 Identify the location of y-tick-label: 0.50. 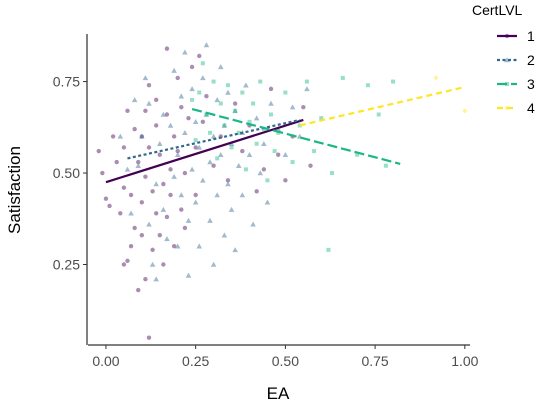
(66, 173).